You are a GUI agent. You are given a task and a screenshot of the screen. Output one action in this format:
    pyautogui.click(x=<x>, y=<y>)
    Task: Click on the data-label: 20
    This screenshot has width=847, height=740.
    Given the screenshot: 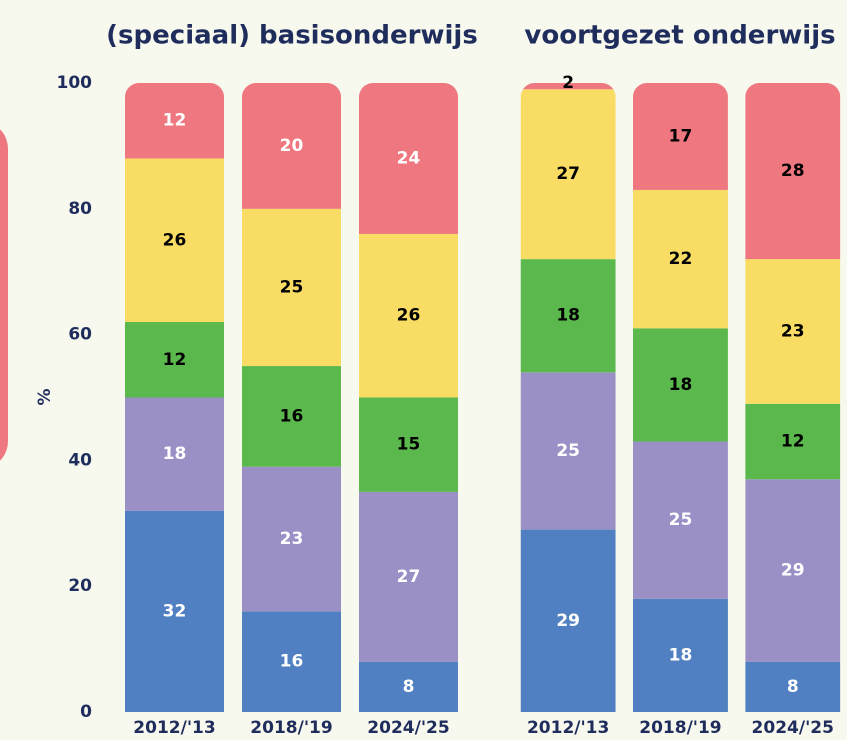 What is the action you would take?
    pyautogui.click(x=292, y=146)
    